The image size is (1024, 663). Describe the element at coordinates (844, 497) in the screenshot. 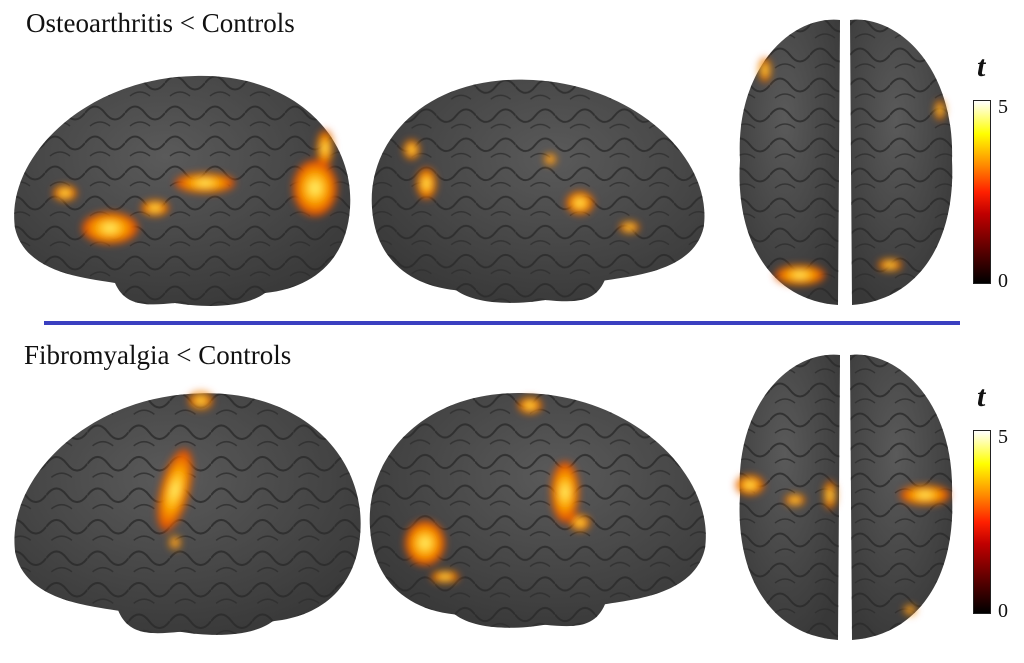

I see `brain-dorsal-fm` at that location.